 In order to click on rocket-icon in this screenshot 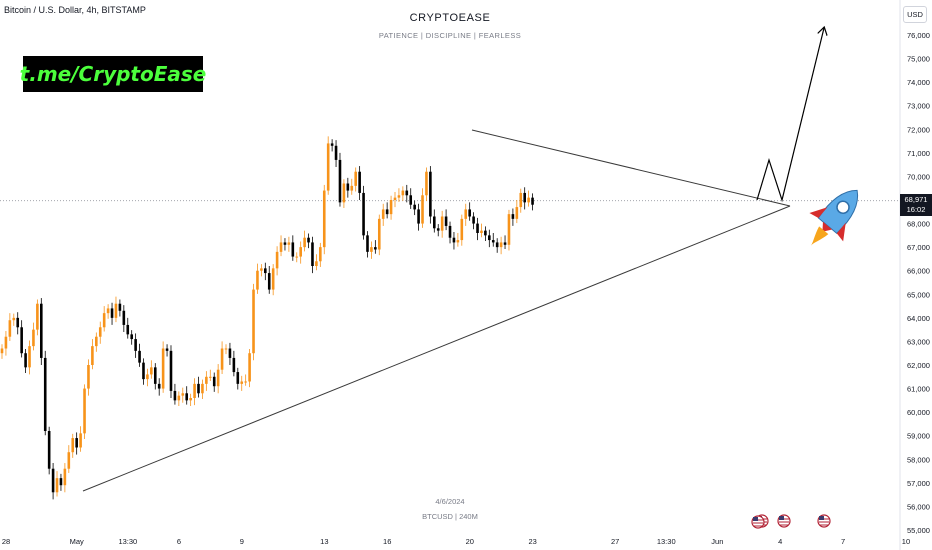, I will do `click(834, 217)`.